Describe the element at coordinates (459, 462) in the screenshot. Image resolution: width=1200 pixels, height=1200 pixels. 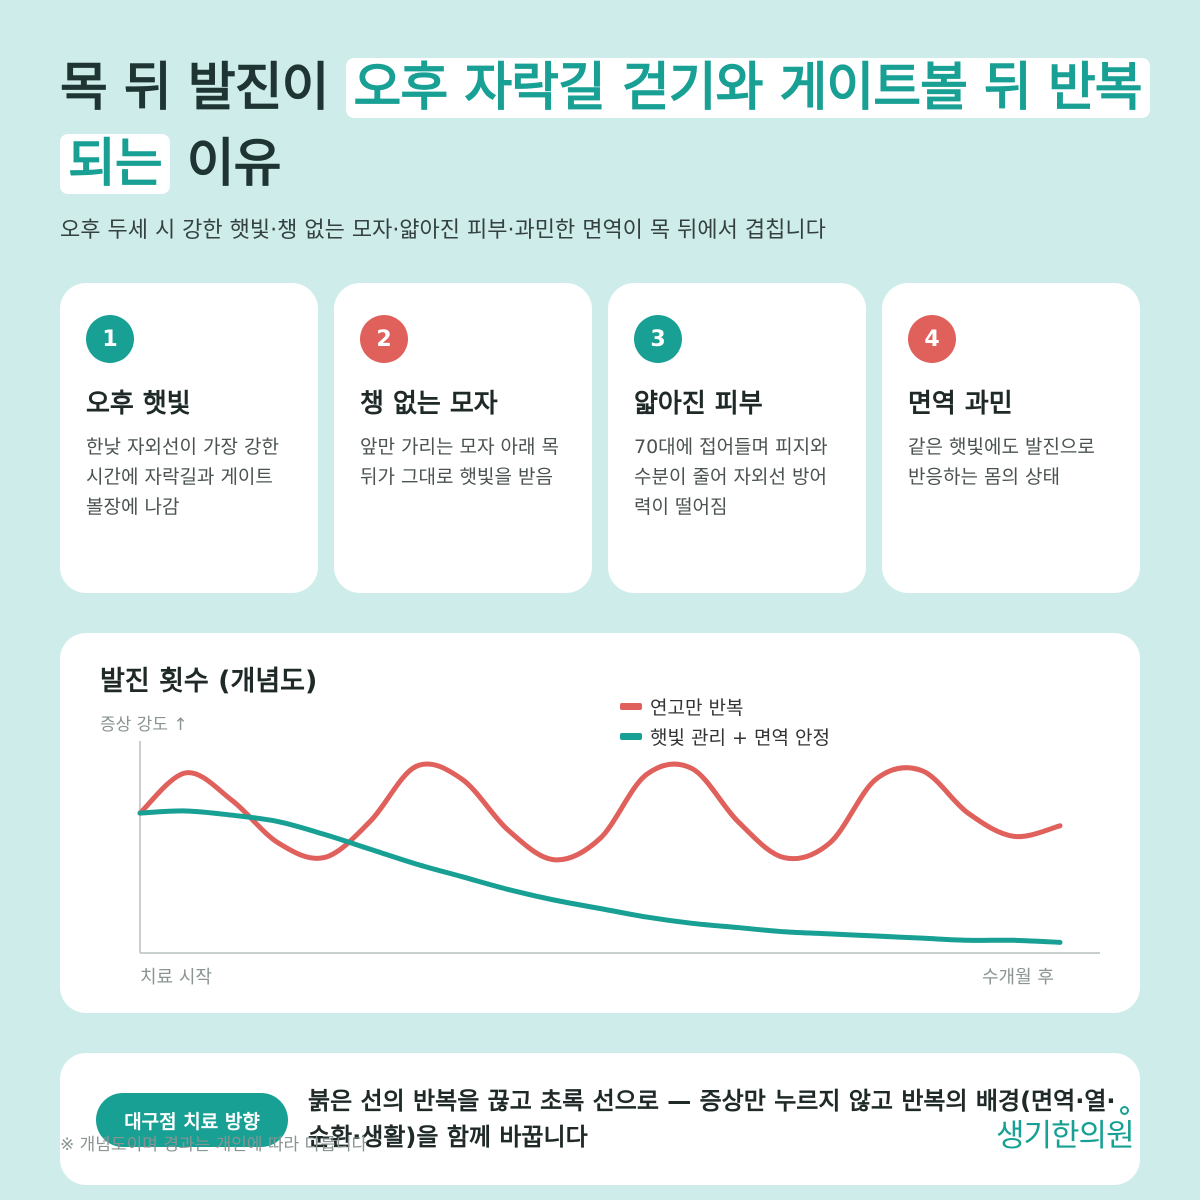
I see `card-desc: 앞만 가리는 모자 아래 목 뒤가 그대로 햇빛을 받음` at that location.